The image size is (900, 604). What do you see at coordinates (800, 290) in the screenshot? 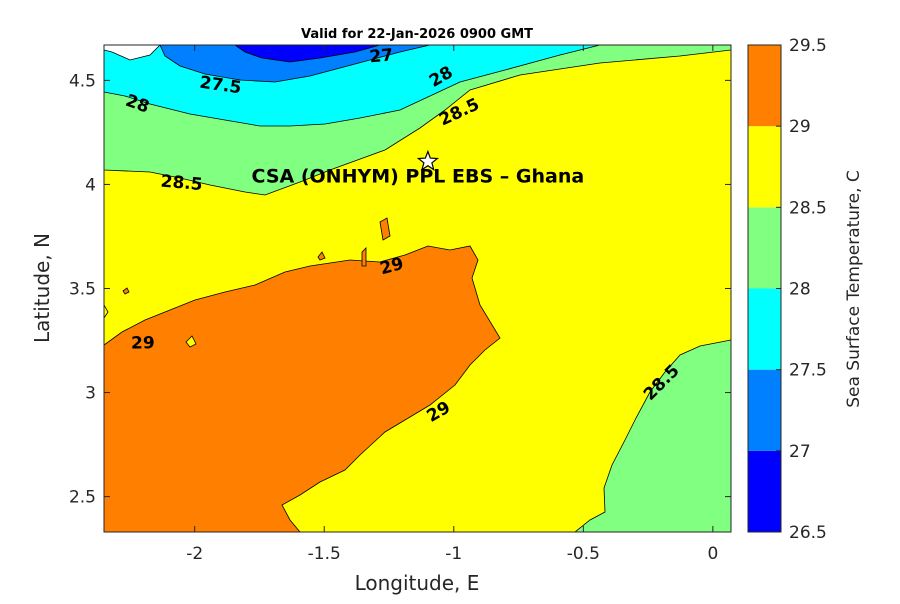
I see `colorbar-tick-label: 28` at bounding box center [800, 290].